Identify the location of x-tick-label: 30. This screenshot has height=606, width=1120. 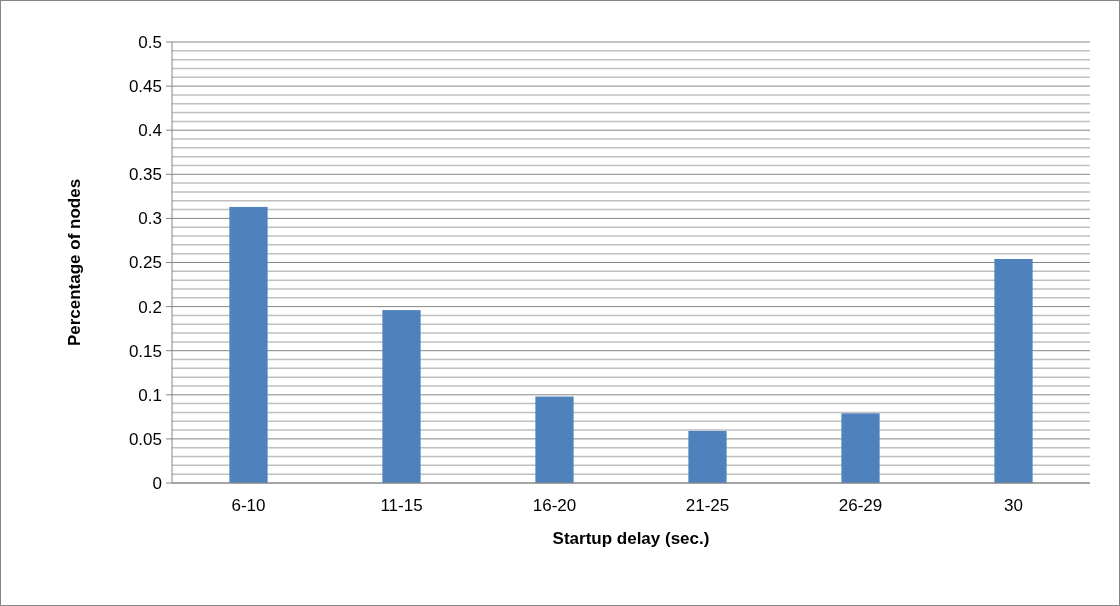
(1013, 505).